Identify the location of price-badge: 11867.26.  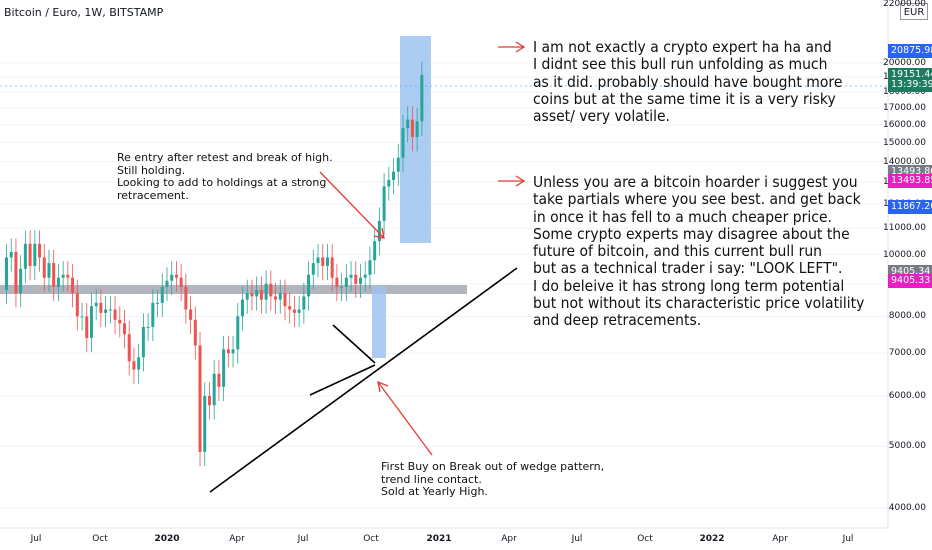
(910, 207).